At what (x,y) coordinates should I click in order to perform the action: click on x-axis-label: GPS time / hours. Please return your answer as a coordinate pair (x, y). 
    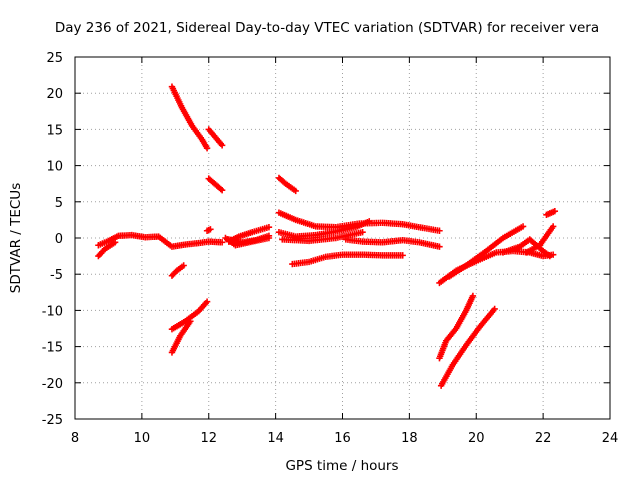
    Looking at the image, I should click on (341, 466).